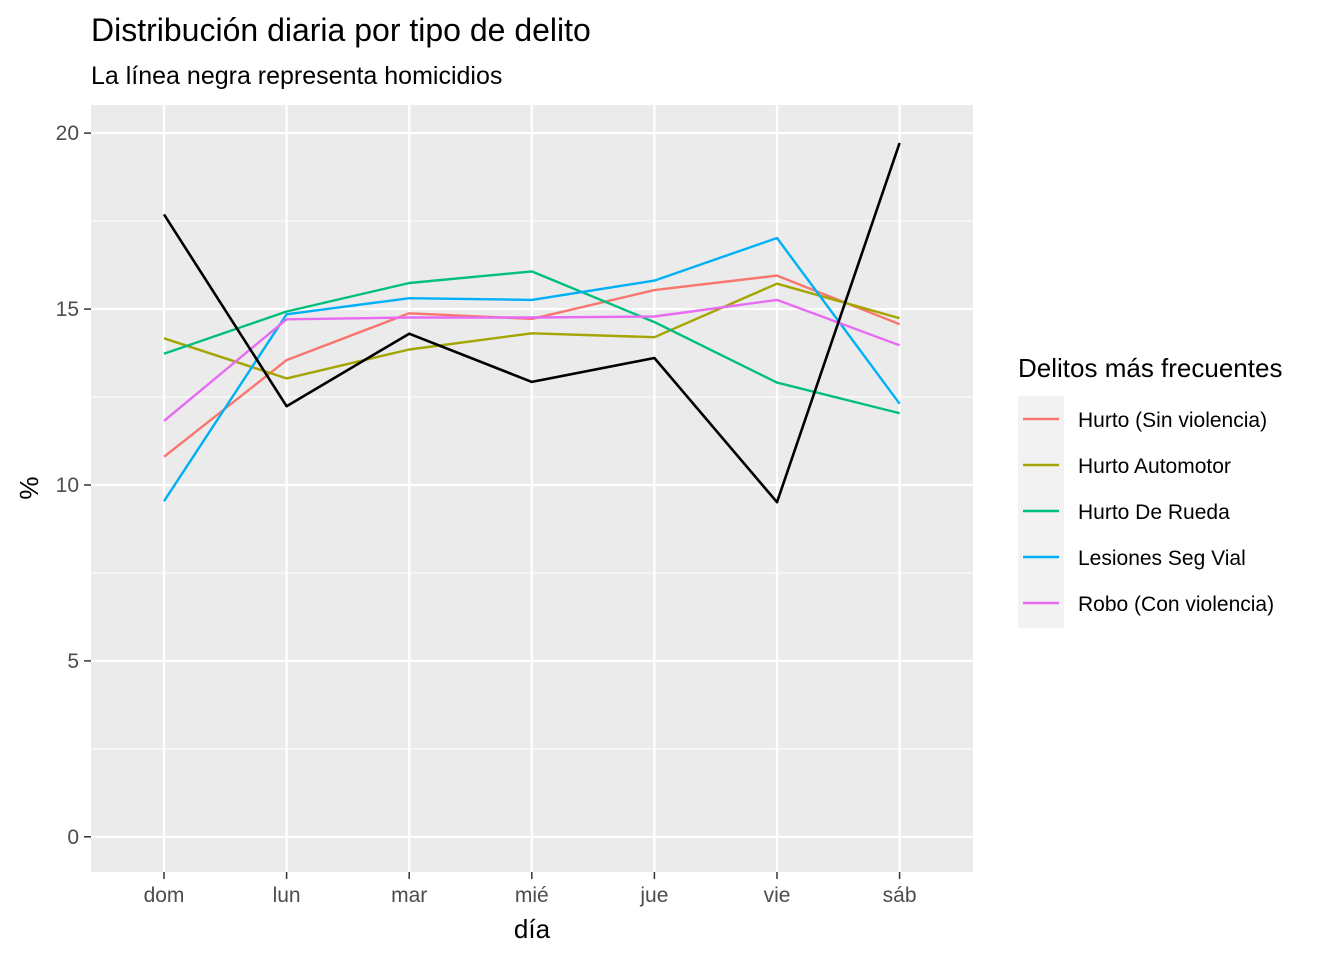 The image size is (1344, 960). Describe the element at coordinates (532, 895) in the screenshot. I see `x-tick-label: mié` at that location.